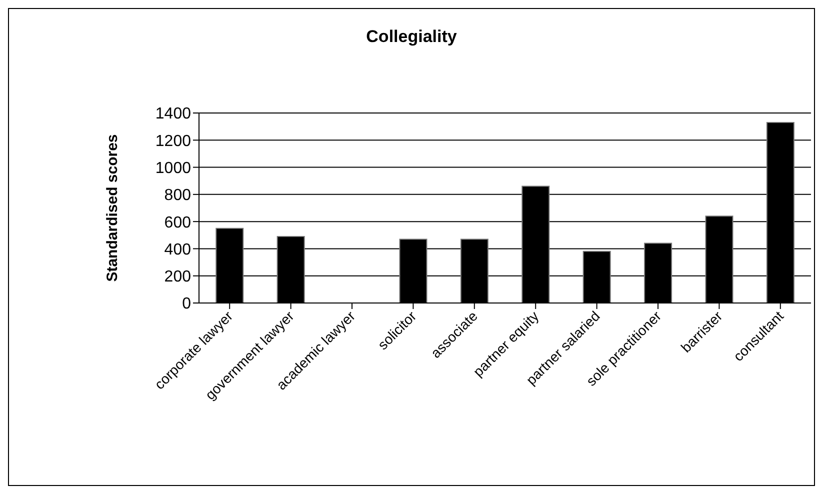 The image size is (823, 494). I want to click on y-tick-label: 1400, so click(173, 114).